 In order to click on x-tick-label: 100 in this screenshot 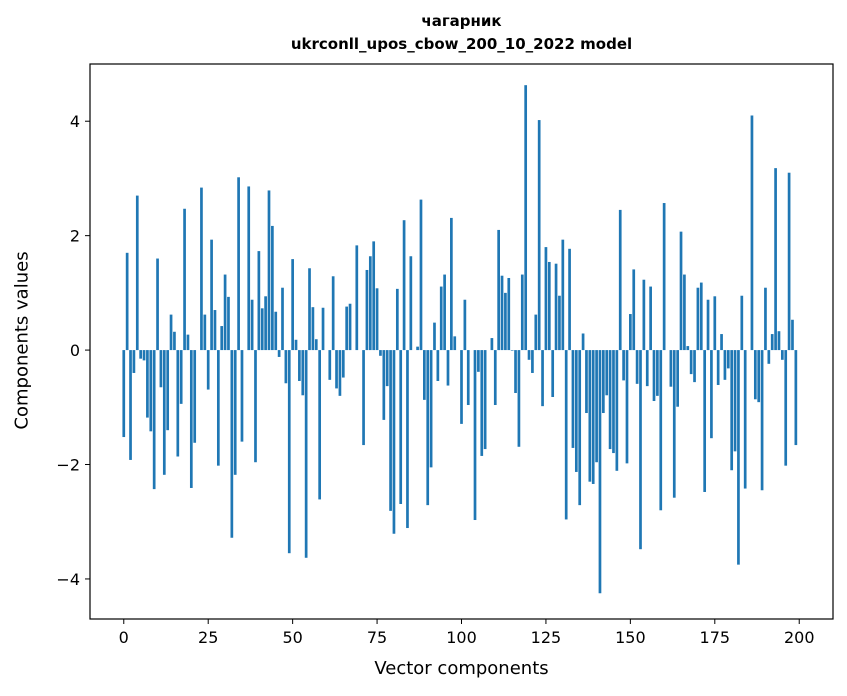, I will do `click(461, 637)`.